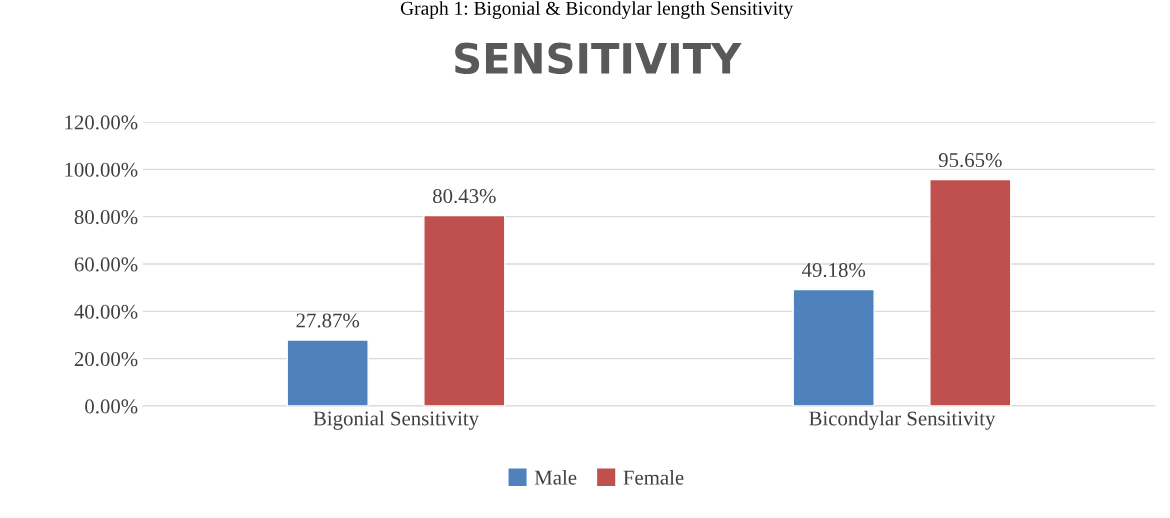  Describe the element at coordinates (106, 264) in the screenshot. I see `y-tick-label: 60.00%` at that location.